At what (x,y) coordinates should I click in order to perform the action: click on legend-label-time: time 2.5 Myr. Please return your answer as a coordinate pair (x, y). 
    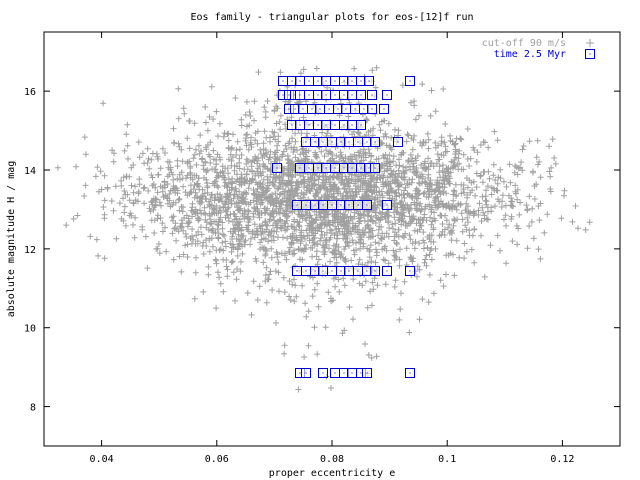
    Looking at the image, I should click on (530, 54).